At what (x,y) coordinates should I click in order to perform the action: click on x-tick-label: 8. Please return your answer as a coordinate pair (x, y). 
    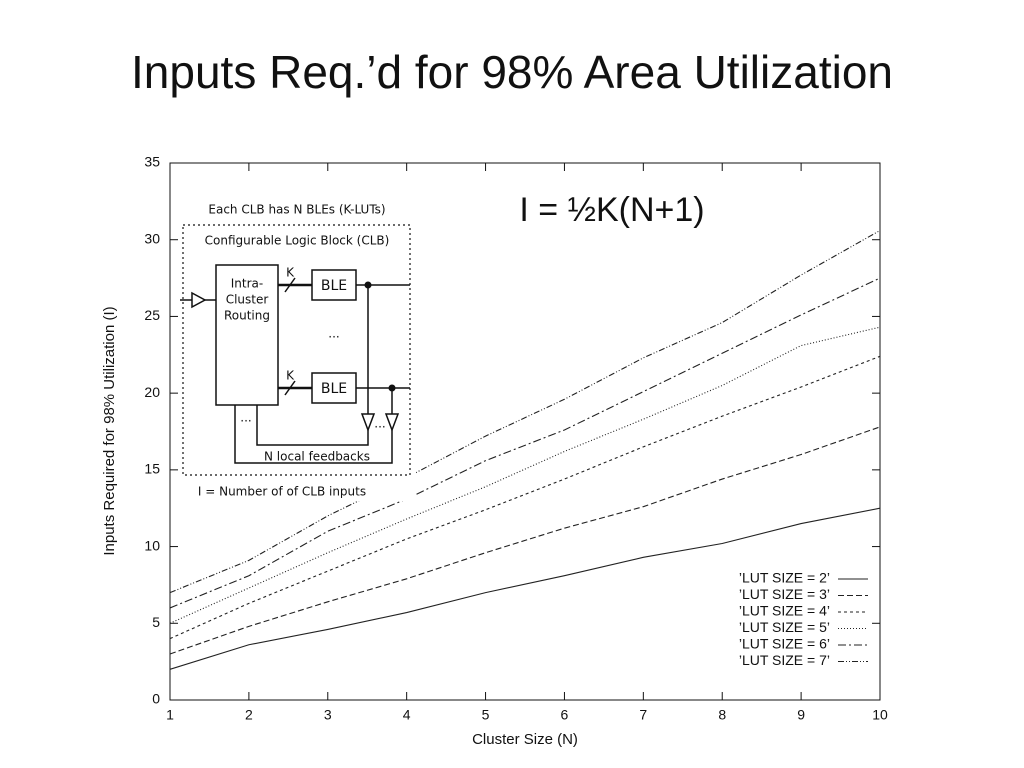
    Looking at the image, I should click on (722, 715).